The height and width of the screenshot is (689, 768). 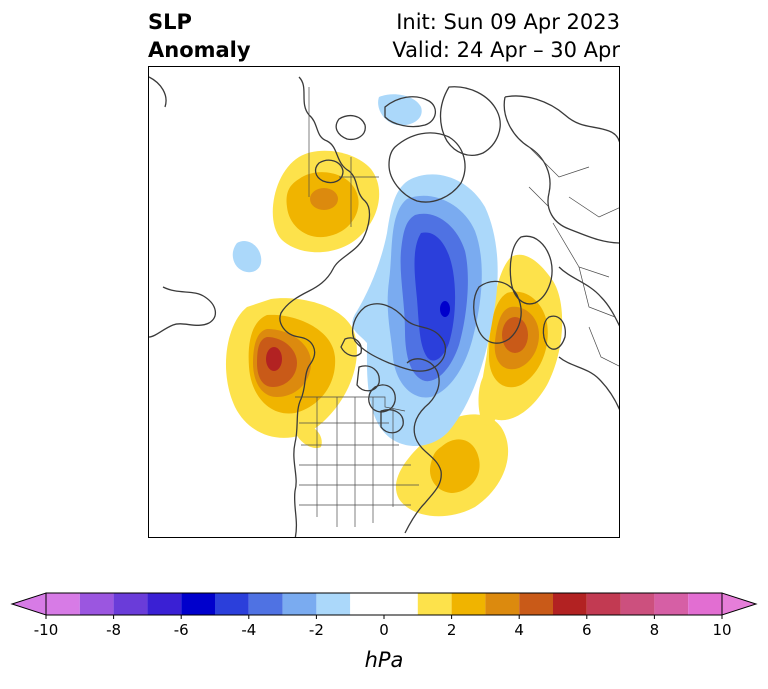 I want to click on colorbar-tick-label: -4, so click(x=248, y=630).